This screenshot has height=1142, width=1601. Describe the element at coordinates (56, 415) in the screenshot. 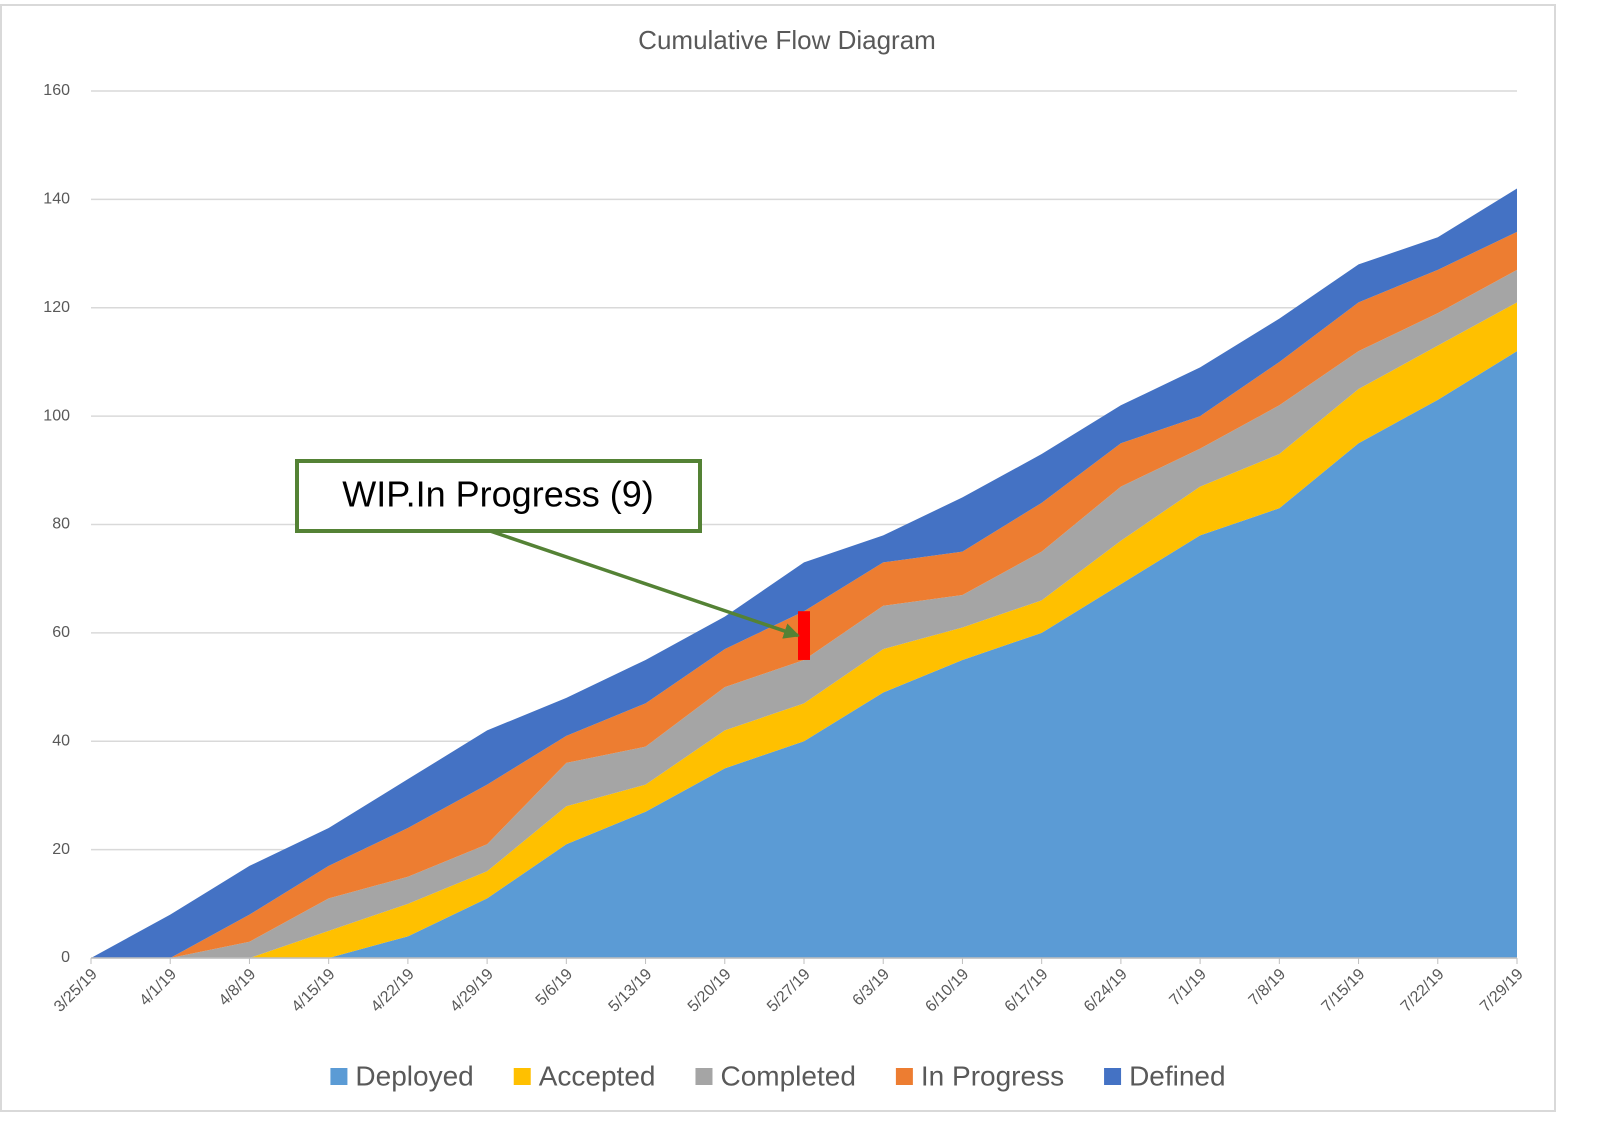

I see `y-tick-label: 100` at that location.